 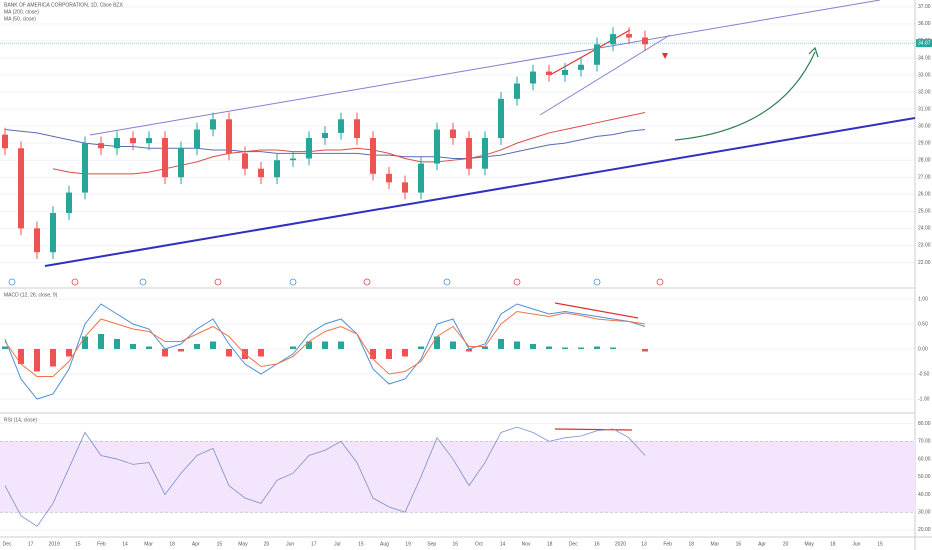 What do you see at coordinates (290, 544) in the screenshot?
I see `x-tick-label: Jun` at bounding box center [290, 544].